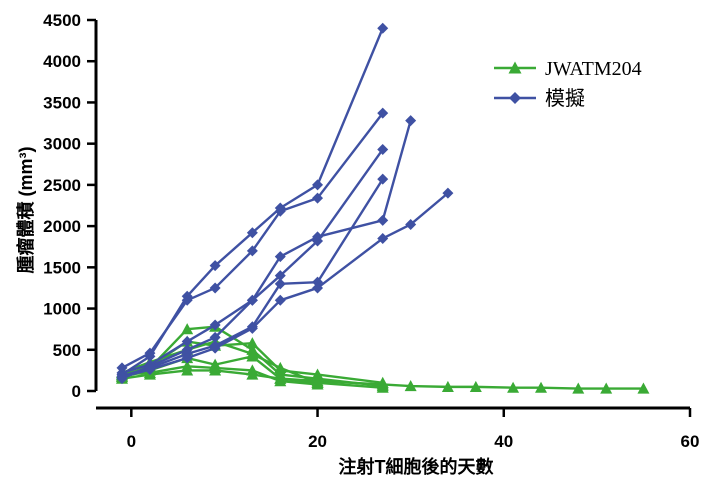  I want to click on x-axis-title: 注射T細胞後的天數, so click(416, 466).